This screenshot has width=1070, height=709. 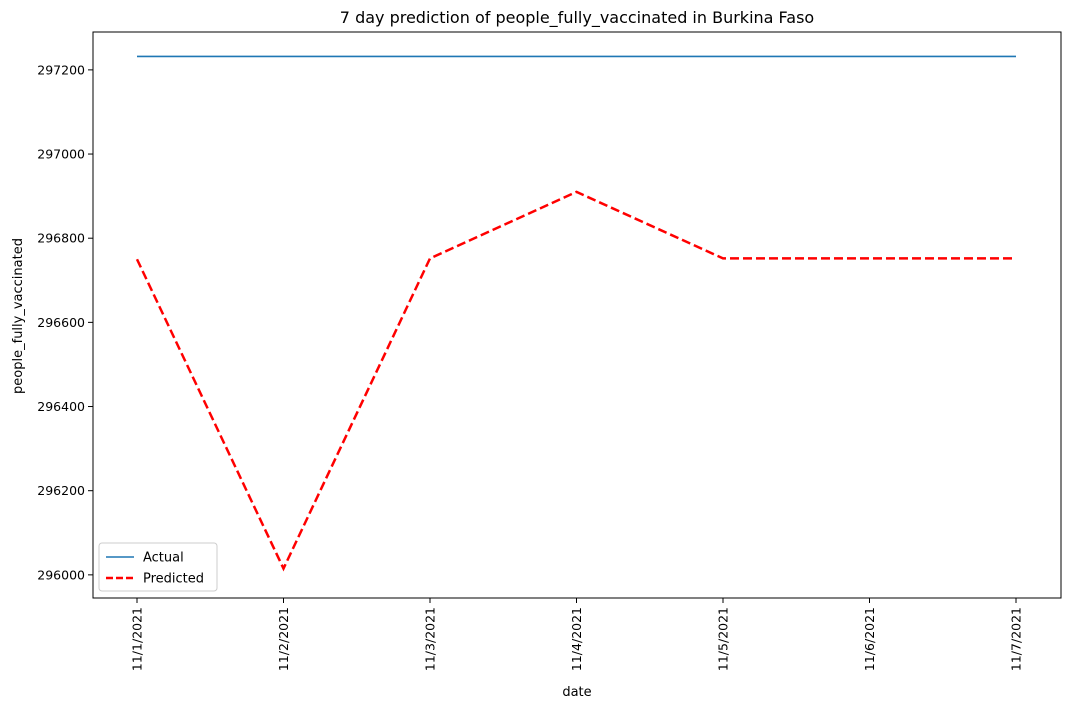 What do you see at coordinates (283, 639) in the screenshot?
I see `x-tick-label: 11/2/2021` at bounding box center [283, 639].